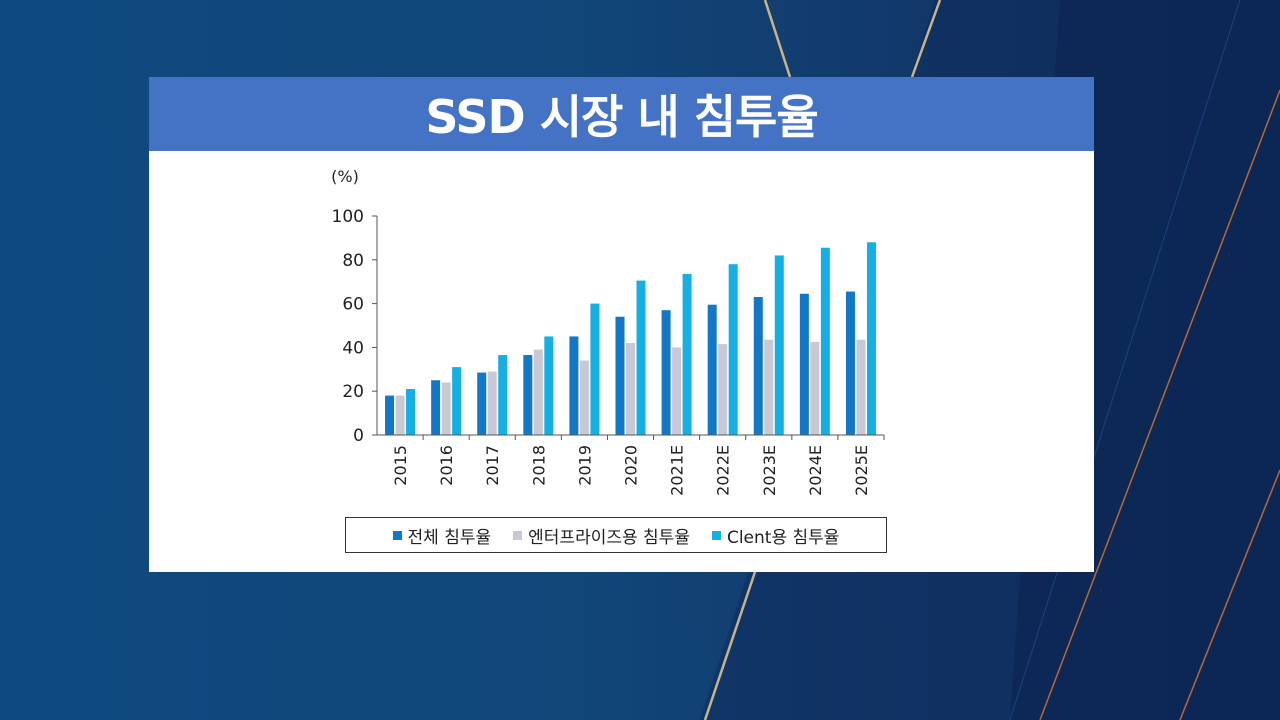 This screenshot has height=720, width=1280. What do you see at coordinates (353, 305) in the screenshot?
I see `y-tick-label: 60` at bounding box center [353, 305].